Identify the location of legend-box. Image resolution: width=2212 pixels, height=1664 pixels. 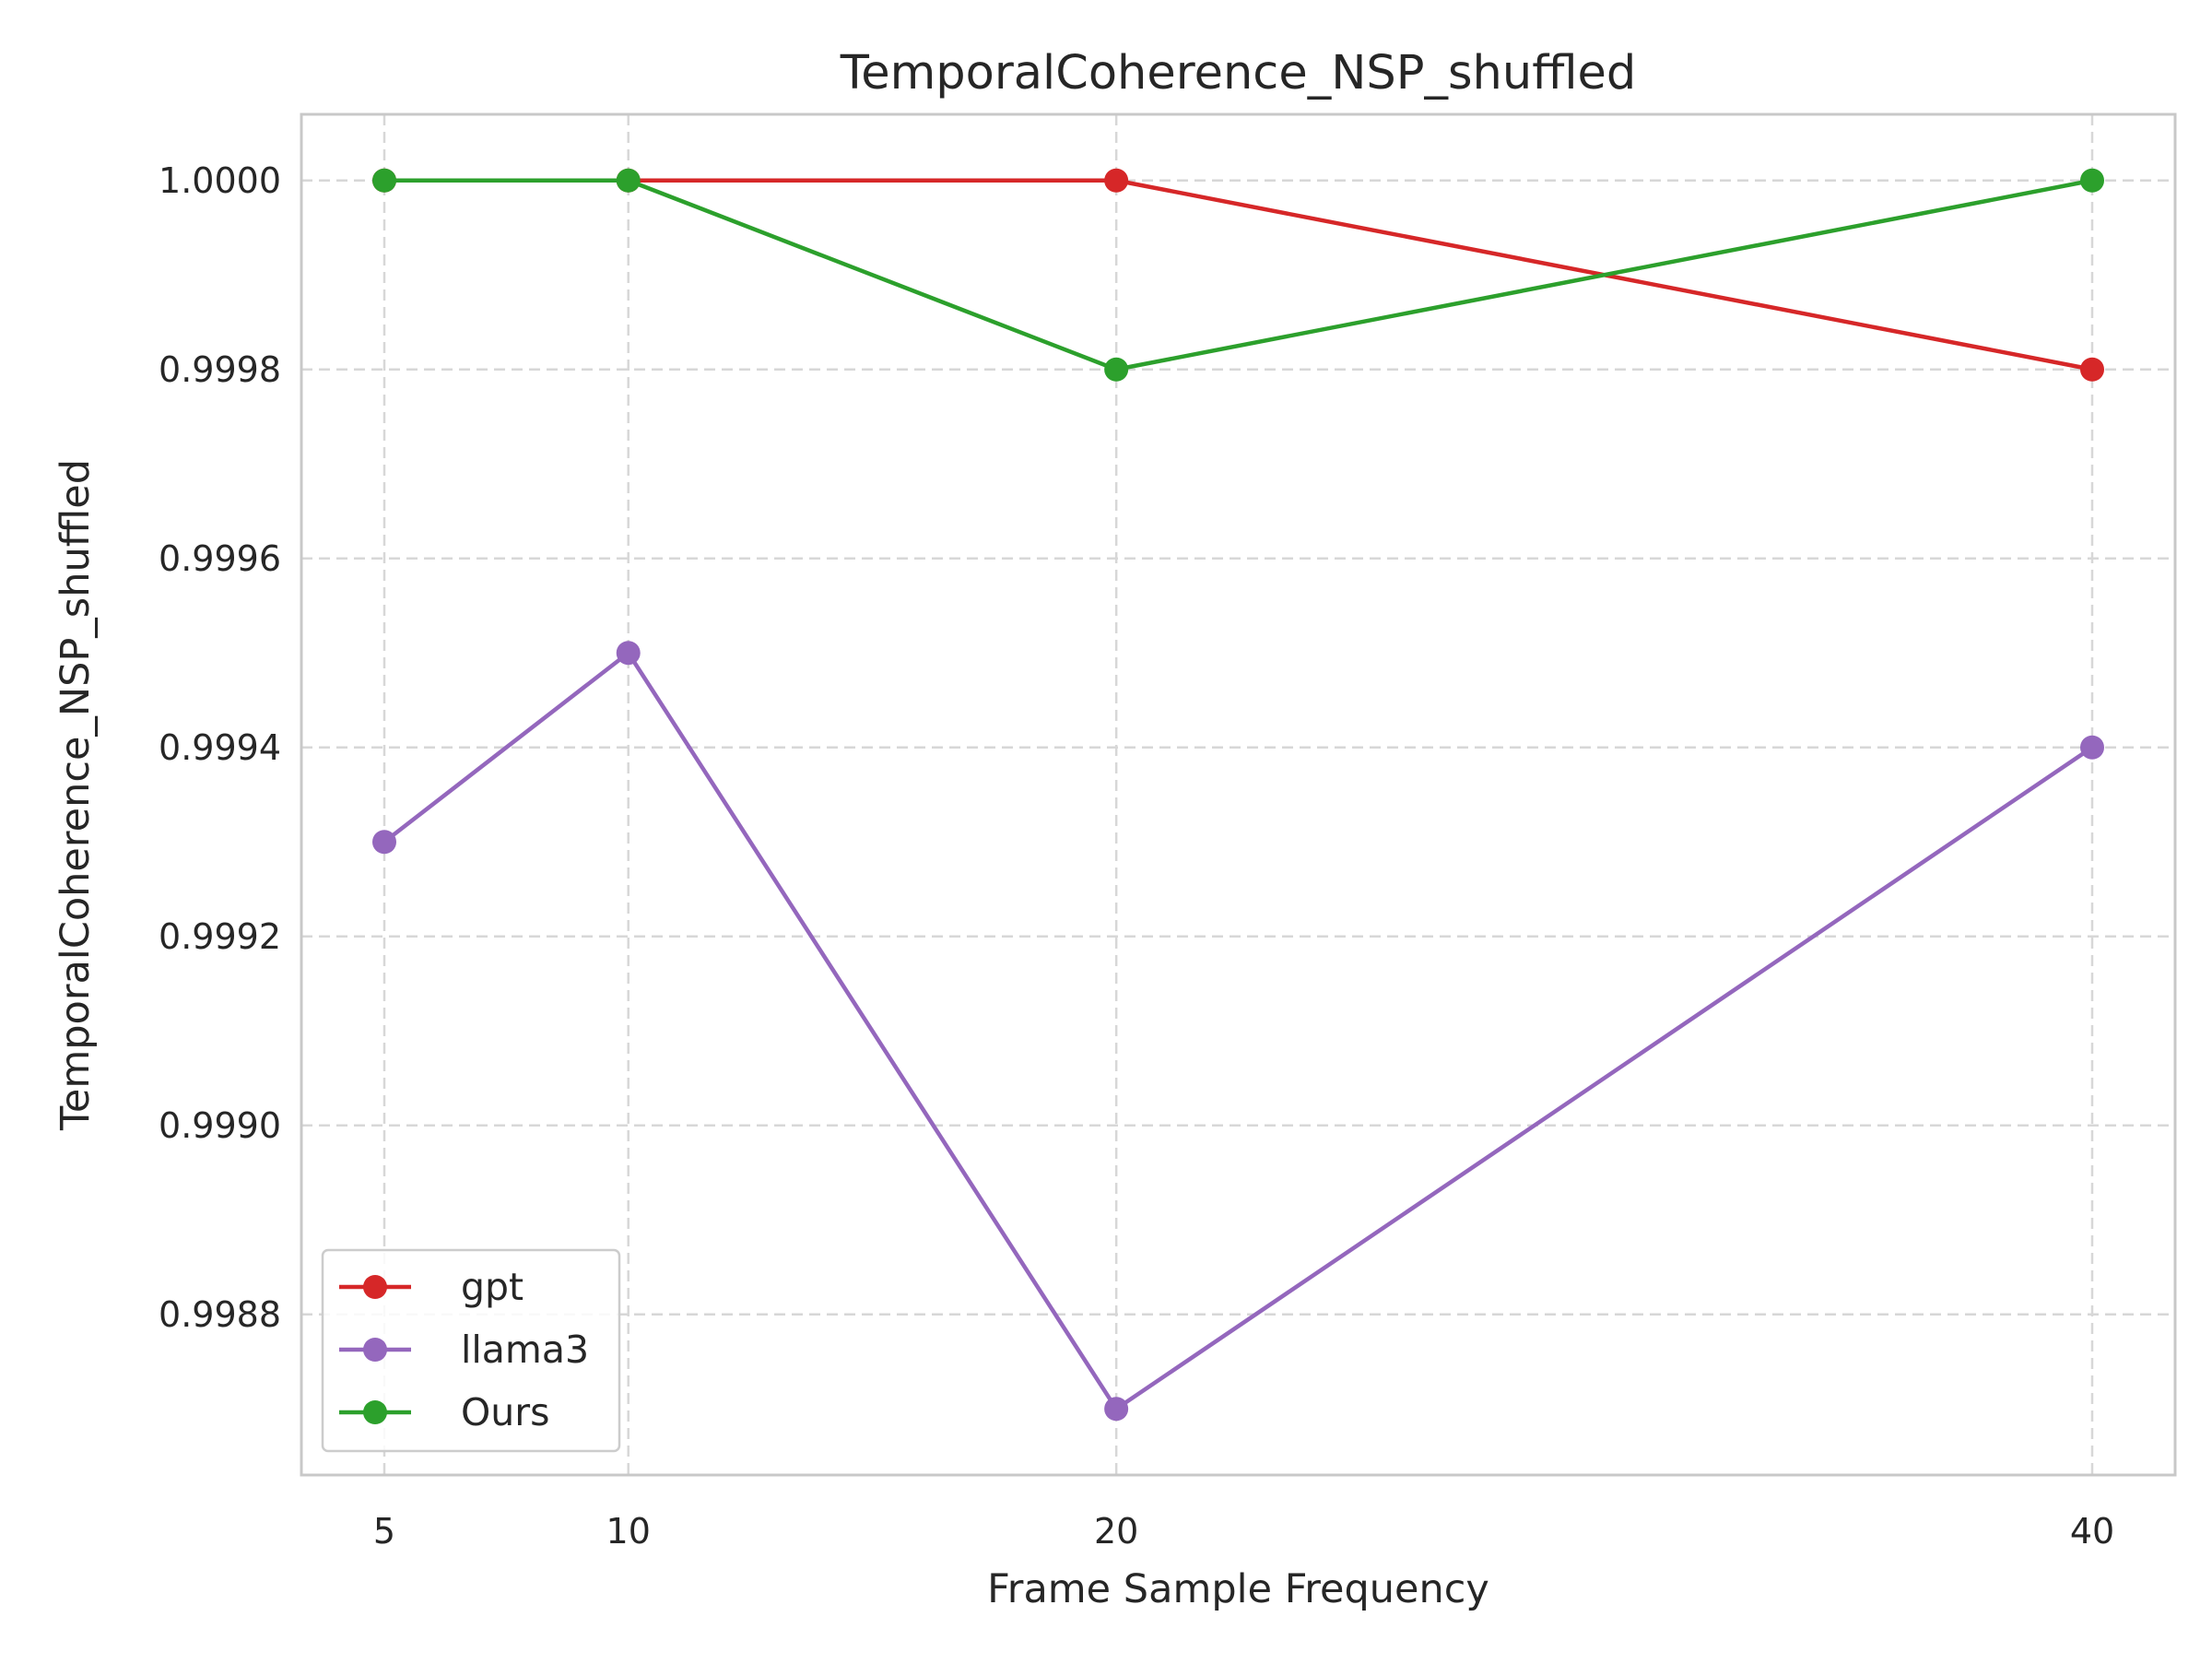
(471, 1350).